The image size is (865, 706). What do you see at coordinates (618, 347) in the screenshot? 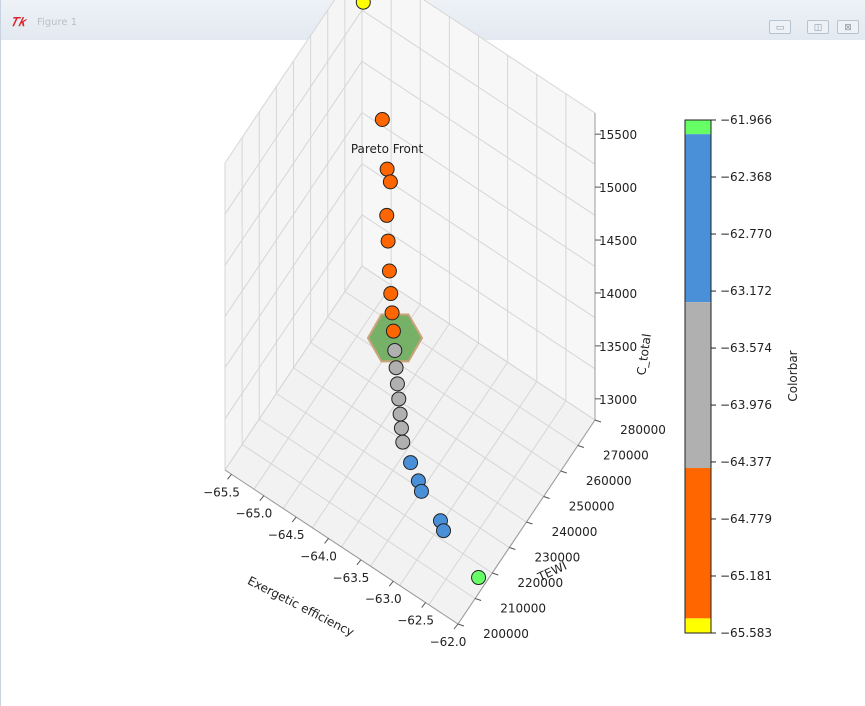
I see `z-tick-label: 13500` at bounding box center [618, 347].